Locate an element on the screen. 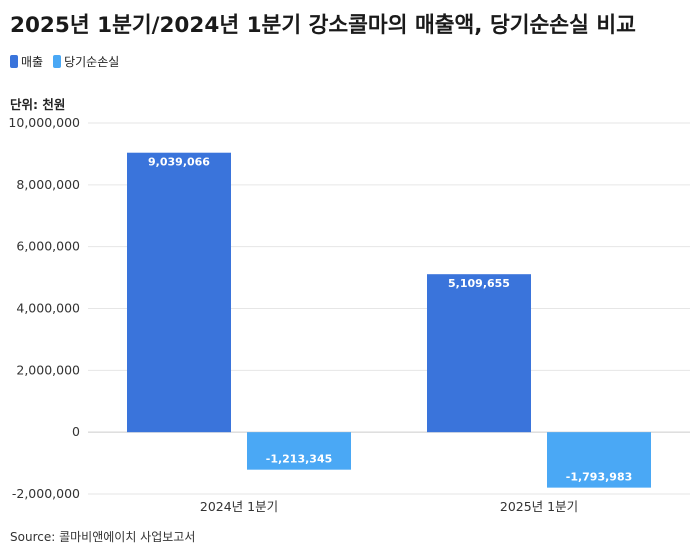 The image size is (700, 555). y-tick-label: -2,000,000 is located at coordinates (46, 493).